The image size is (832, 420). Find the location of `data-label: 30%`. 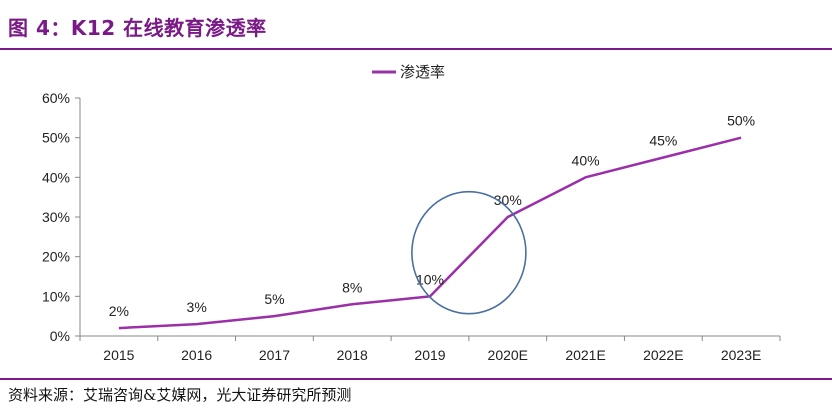

data-label: 30% is located at coordinates (508, 200).